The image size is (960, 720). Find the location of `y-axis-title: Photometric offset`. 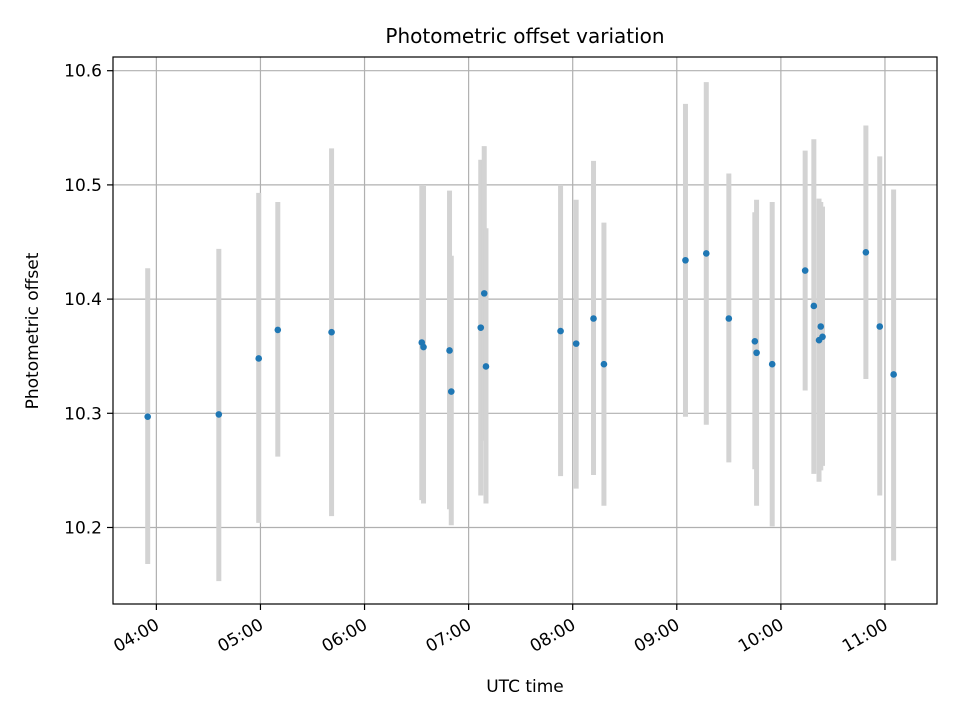

y-axis-title: Photometric offset is located at coordinates (33, 330).